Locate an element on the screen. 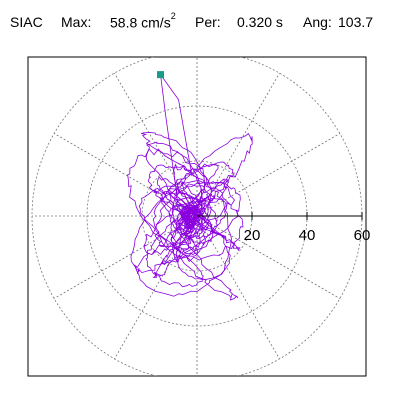 Image resolution: width=400 pixels, height=400 pixels. radial-axis: 20 40 60 is located at coordinates (283, 228).